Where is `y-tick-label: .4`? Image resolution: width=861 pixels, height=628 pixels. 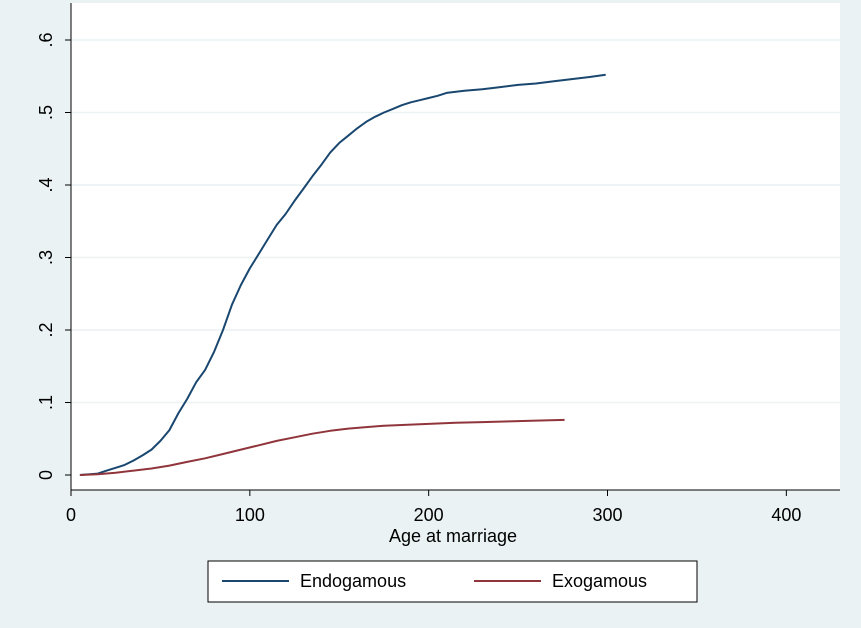 y-tick-label: .4 is located at coordinates (46, 184).